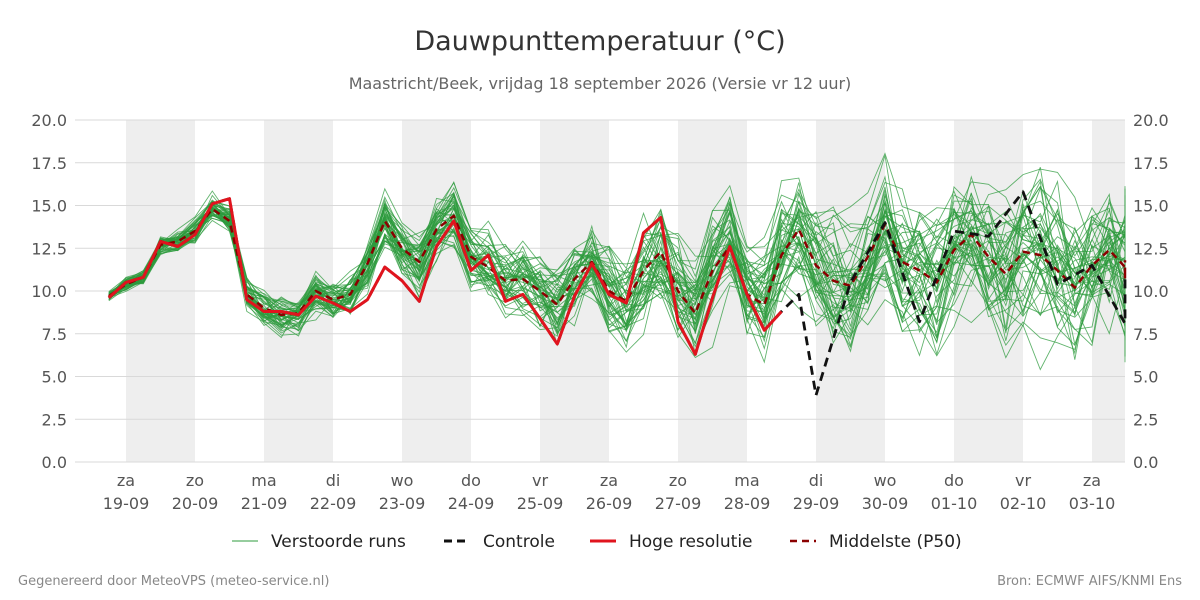 Image resolution: width=1200 pixels, height=600 pixels. What do you see at coordinates (954, 503) in the screenshot?
I see `x-tick-date: 01-10` at bounding box center [954, 503].